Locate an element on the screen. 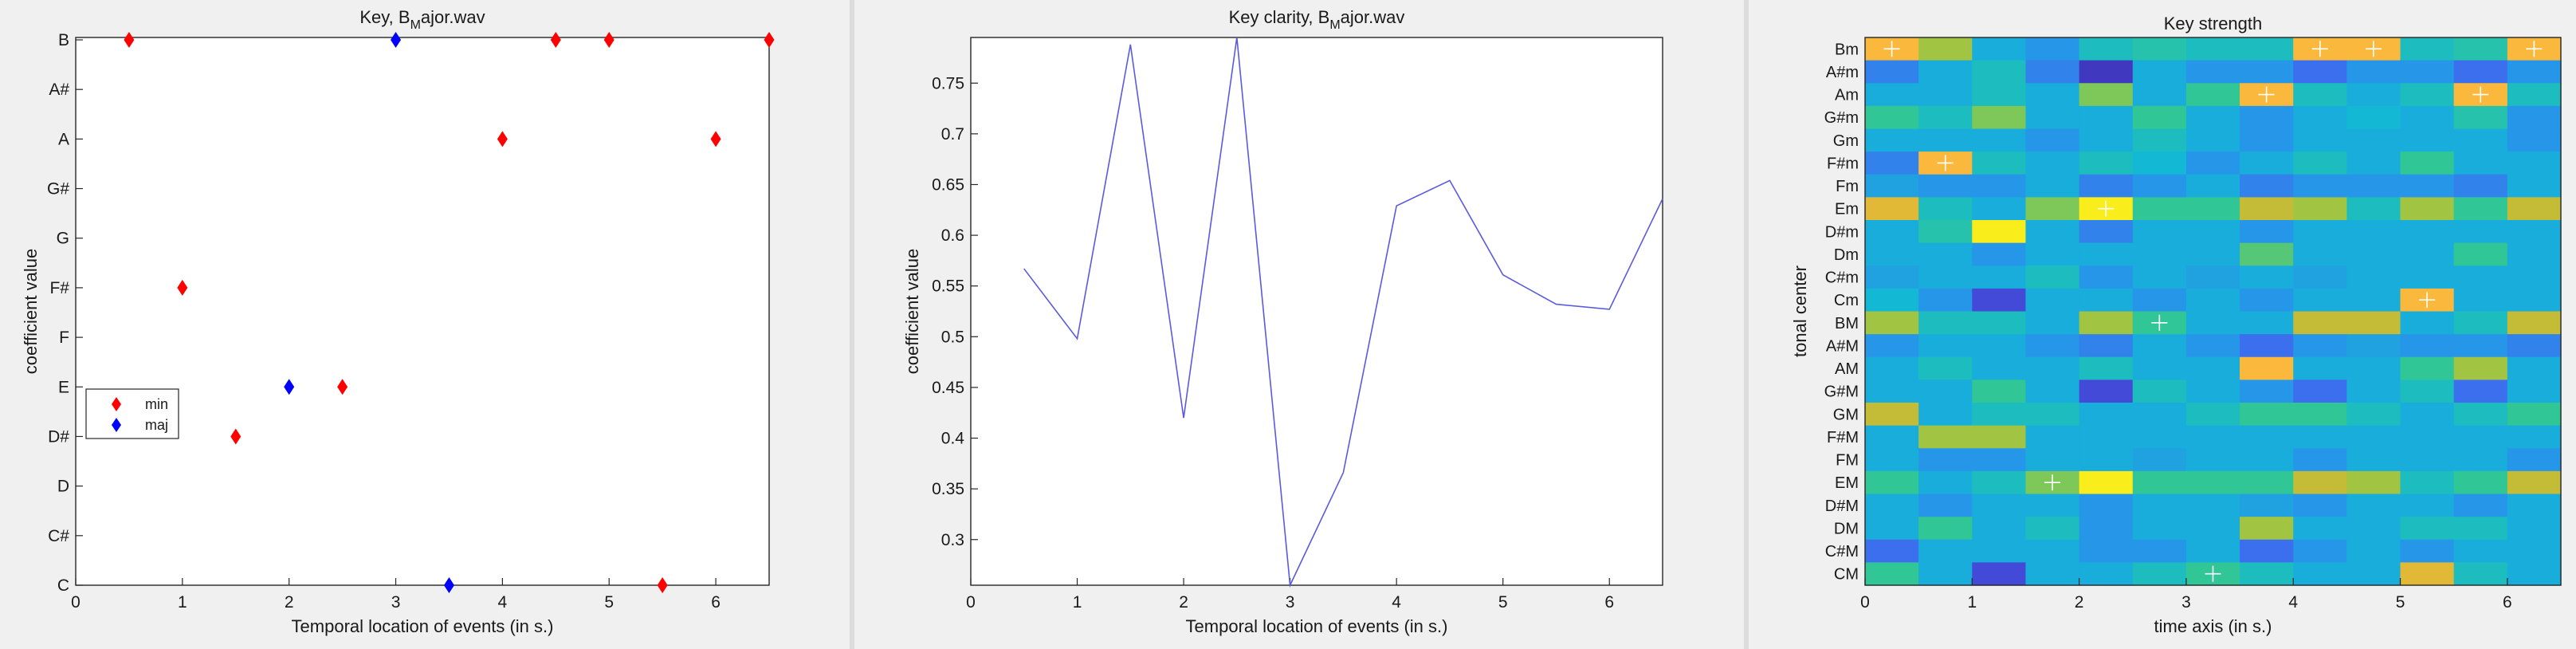 The width and height of the screenshot is (2576, 649). x-tick-label: 5 is located at coordinates (2400, 602).